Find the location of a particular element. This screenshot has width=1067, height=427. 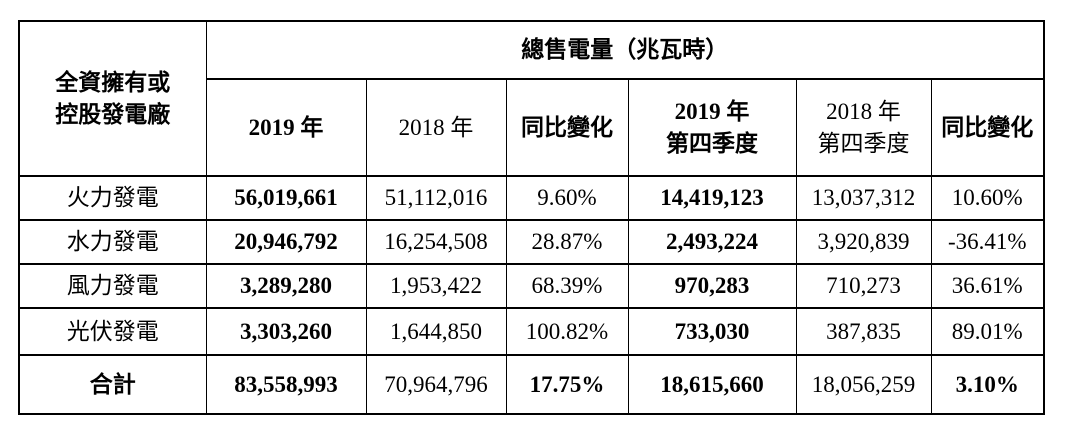

solar-2018-q4-value: 387,835 is located at coordinates (863, 331).